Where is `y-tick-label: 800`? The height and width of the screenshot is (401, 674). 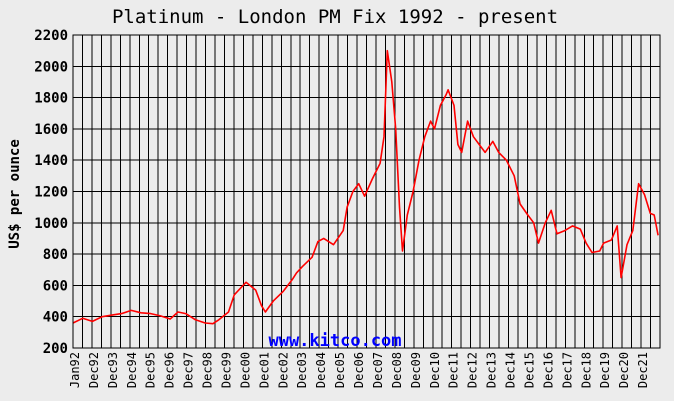
y-tick-label: 800 is located at coordinates (55, 255).